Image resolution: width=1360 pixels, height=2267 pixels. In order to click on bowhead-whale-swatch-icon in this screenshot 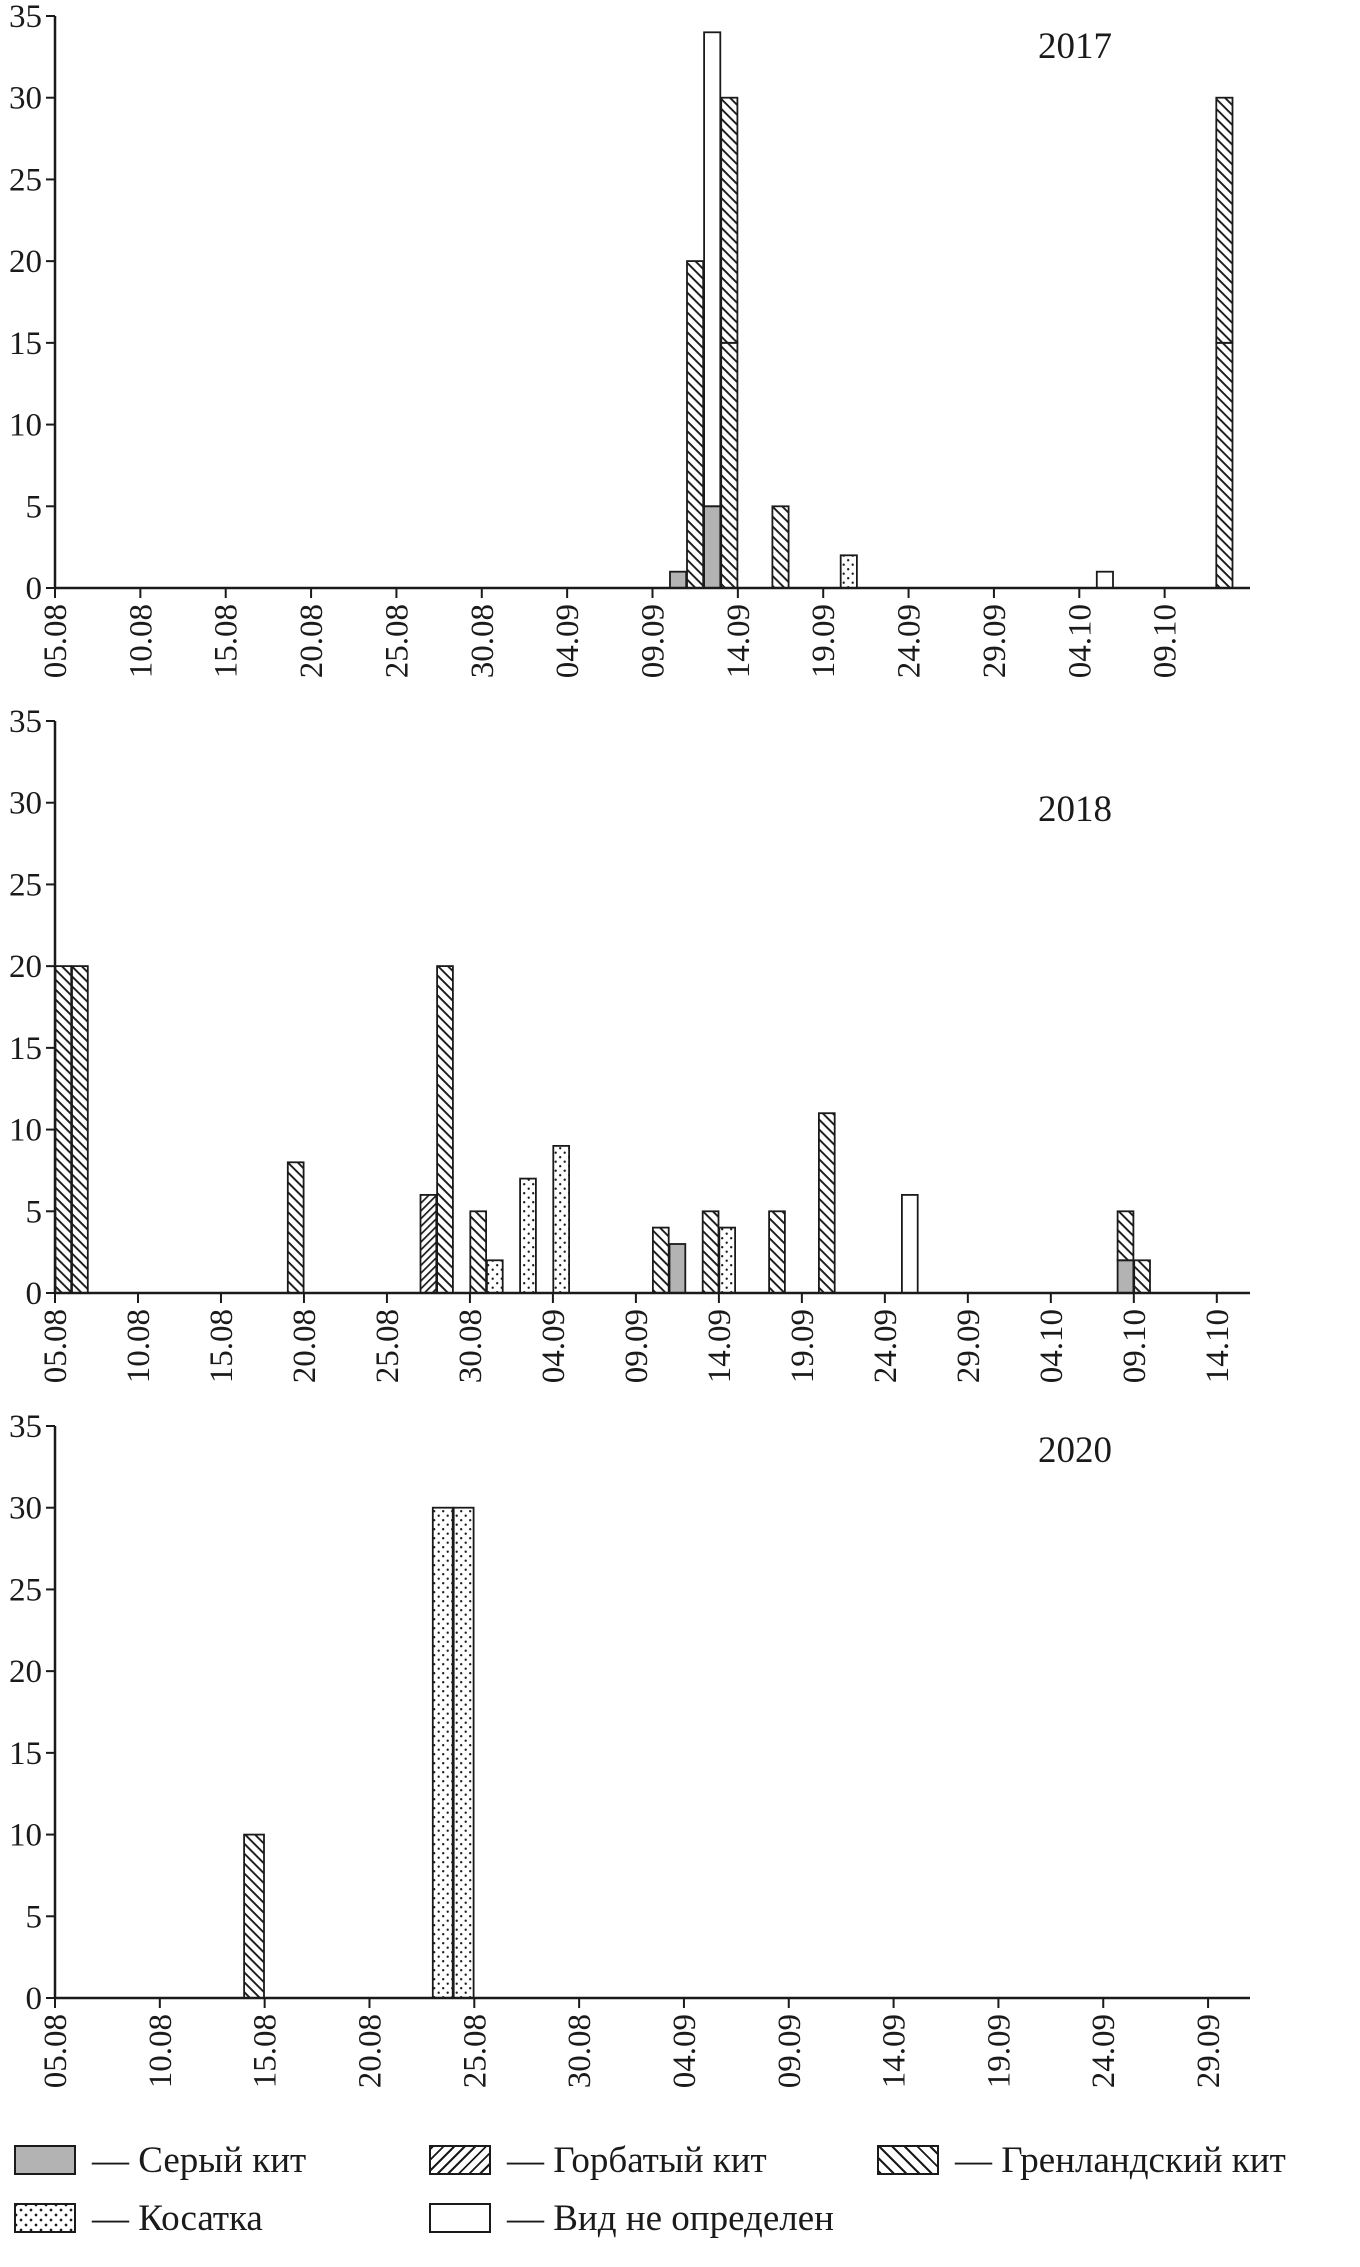, I will do `click(908, 2160)`.